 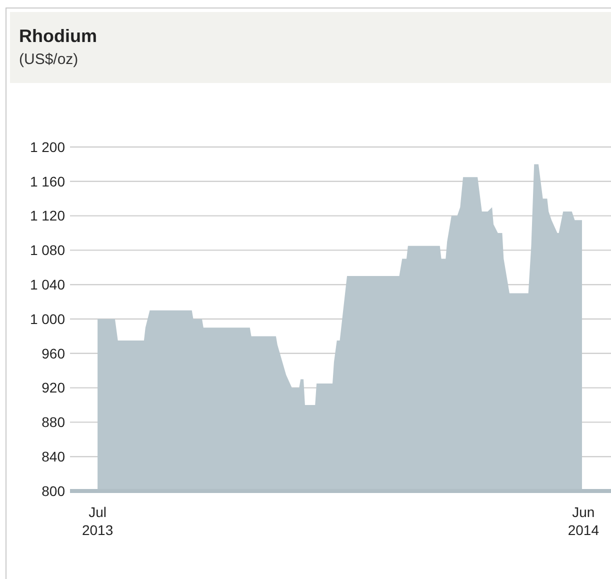 I want to click on y-tick-label: 1 200, so click(x=48, y=146).